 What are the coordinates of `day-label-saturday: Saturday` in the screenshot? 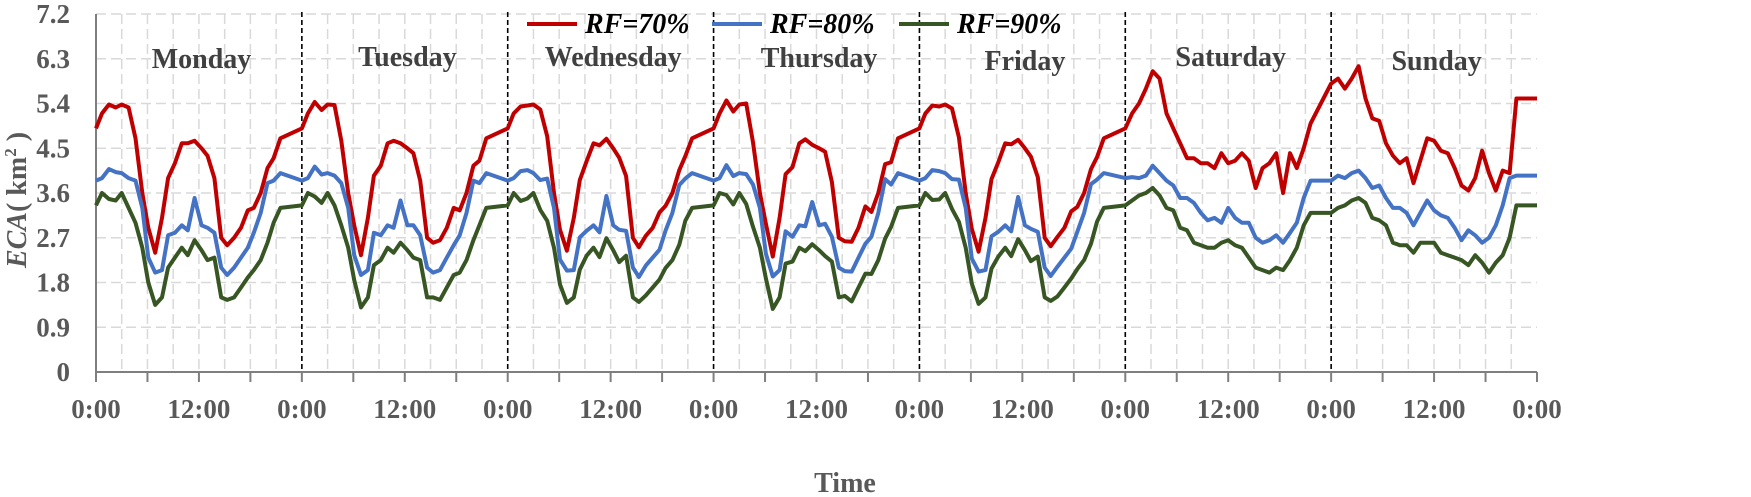 It's located at (1231, 57).